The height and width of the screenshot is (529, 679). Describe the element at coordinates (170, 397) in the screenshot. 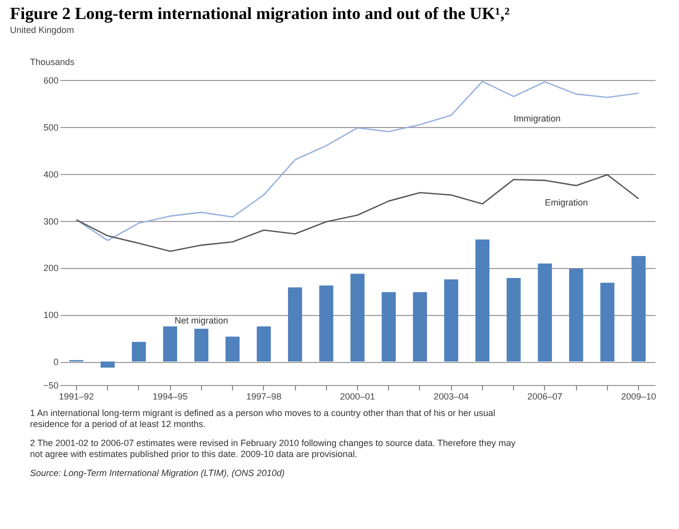

I see `x-tick-label: 1994–95` at that location.